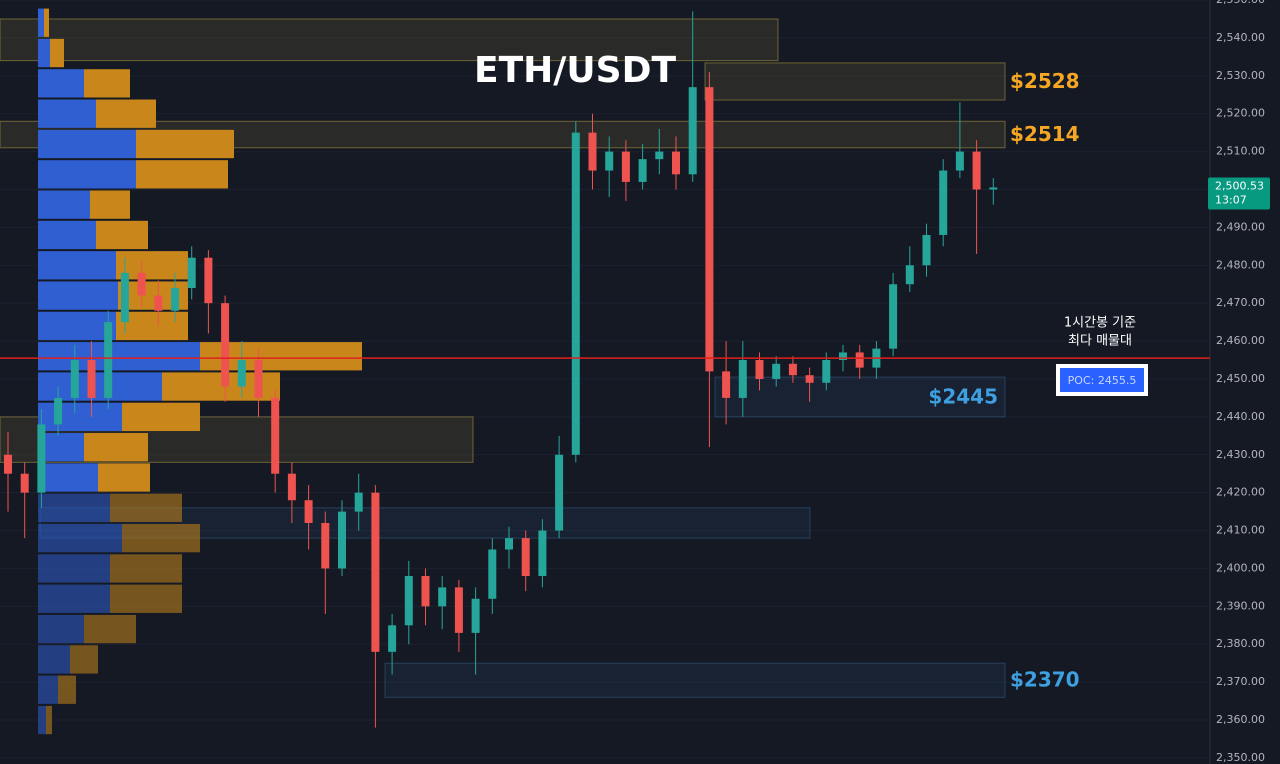 The width and height of the screenshot is (1280, 764). I want to click on y-tick-label: 2,420.00, so click(1240, 492).